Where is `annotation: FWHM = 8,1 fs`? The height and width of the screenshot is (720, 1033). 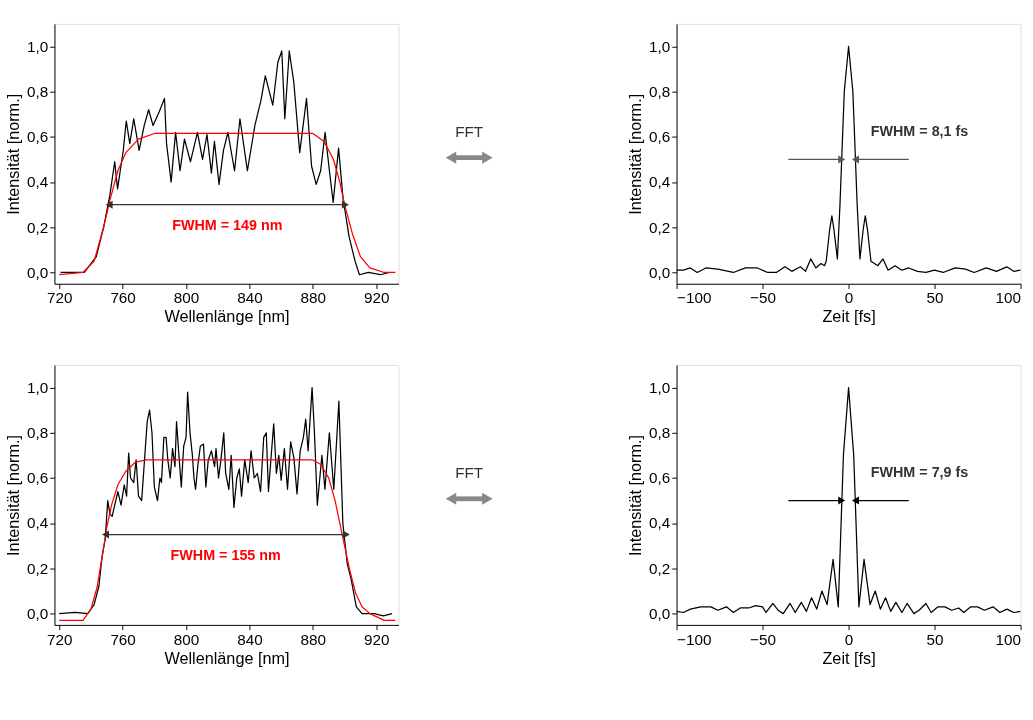
annotation: FWHM = 8,1 fs is located at coordinates (919, 130).